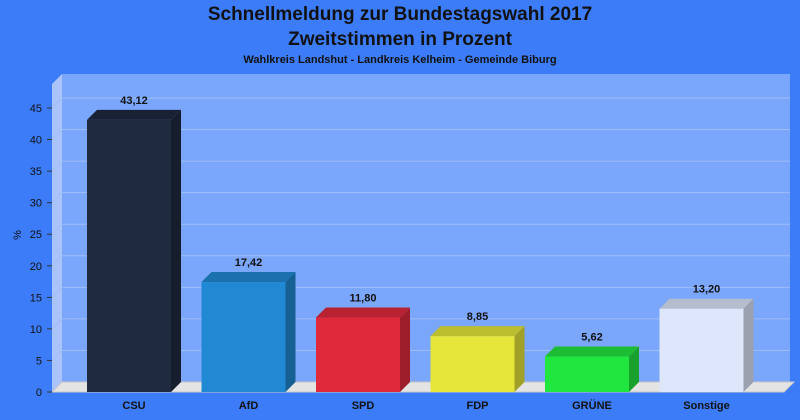 The height and width of the screenshot is (420, 800). Describe the element at coordinates (243, 337) in the screenshot. I see `bar-afd` at that location.